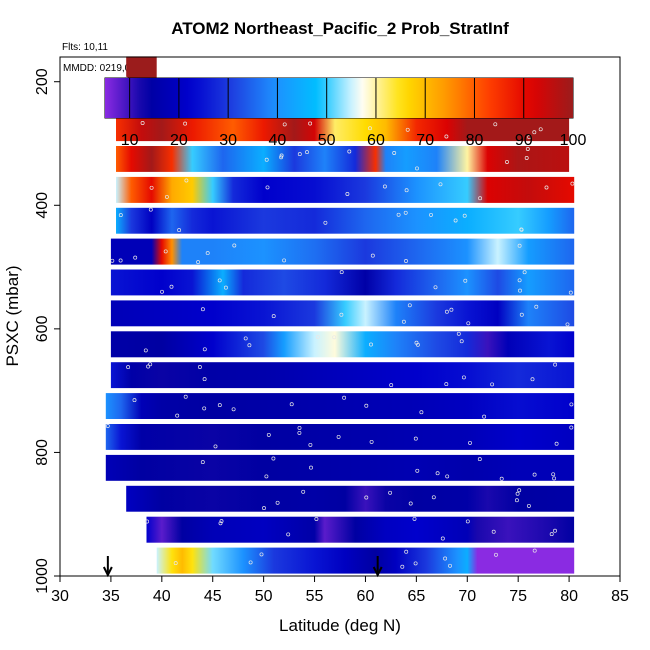 Image resolution: width=650 pixels, height=650 pixels. Describe the element at coordinates (105, 68) in the screenshot. I see `date-annotation: MMDD: 0219,0221` at that location.